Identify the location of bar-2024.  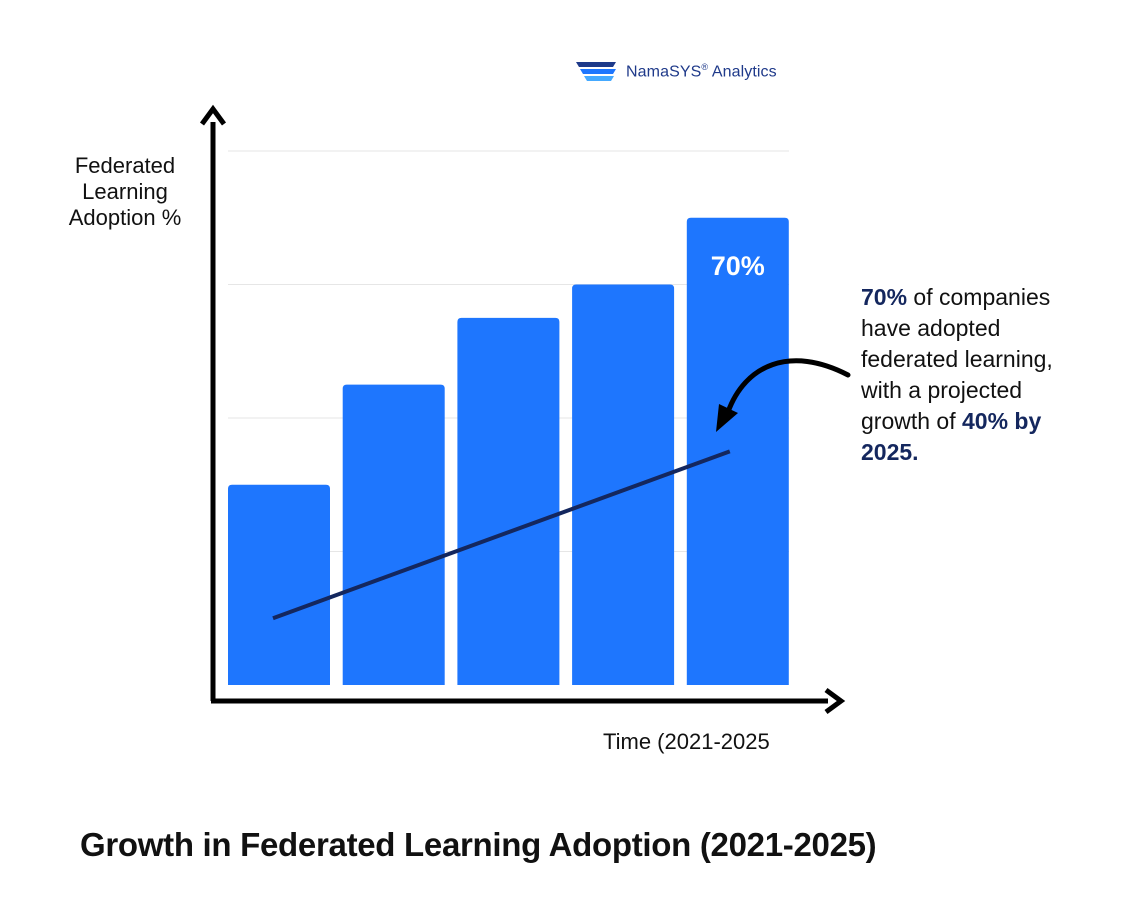
(623, 484).